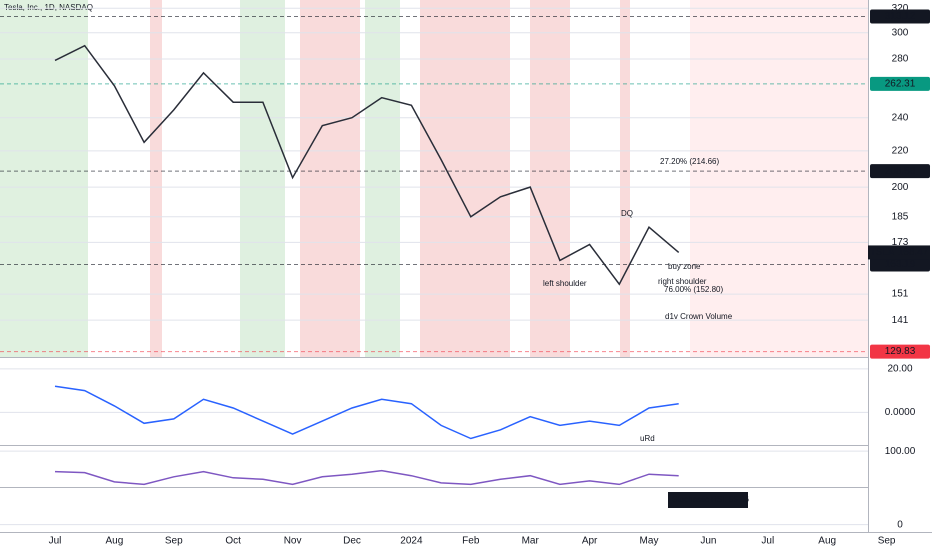 The image size is (932, 550). I want to click on y-tick-label: 200, so click(900, 187).